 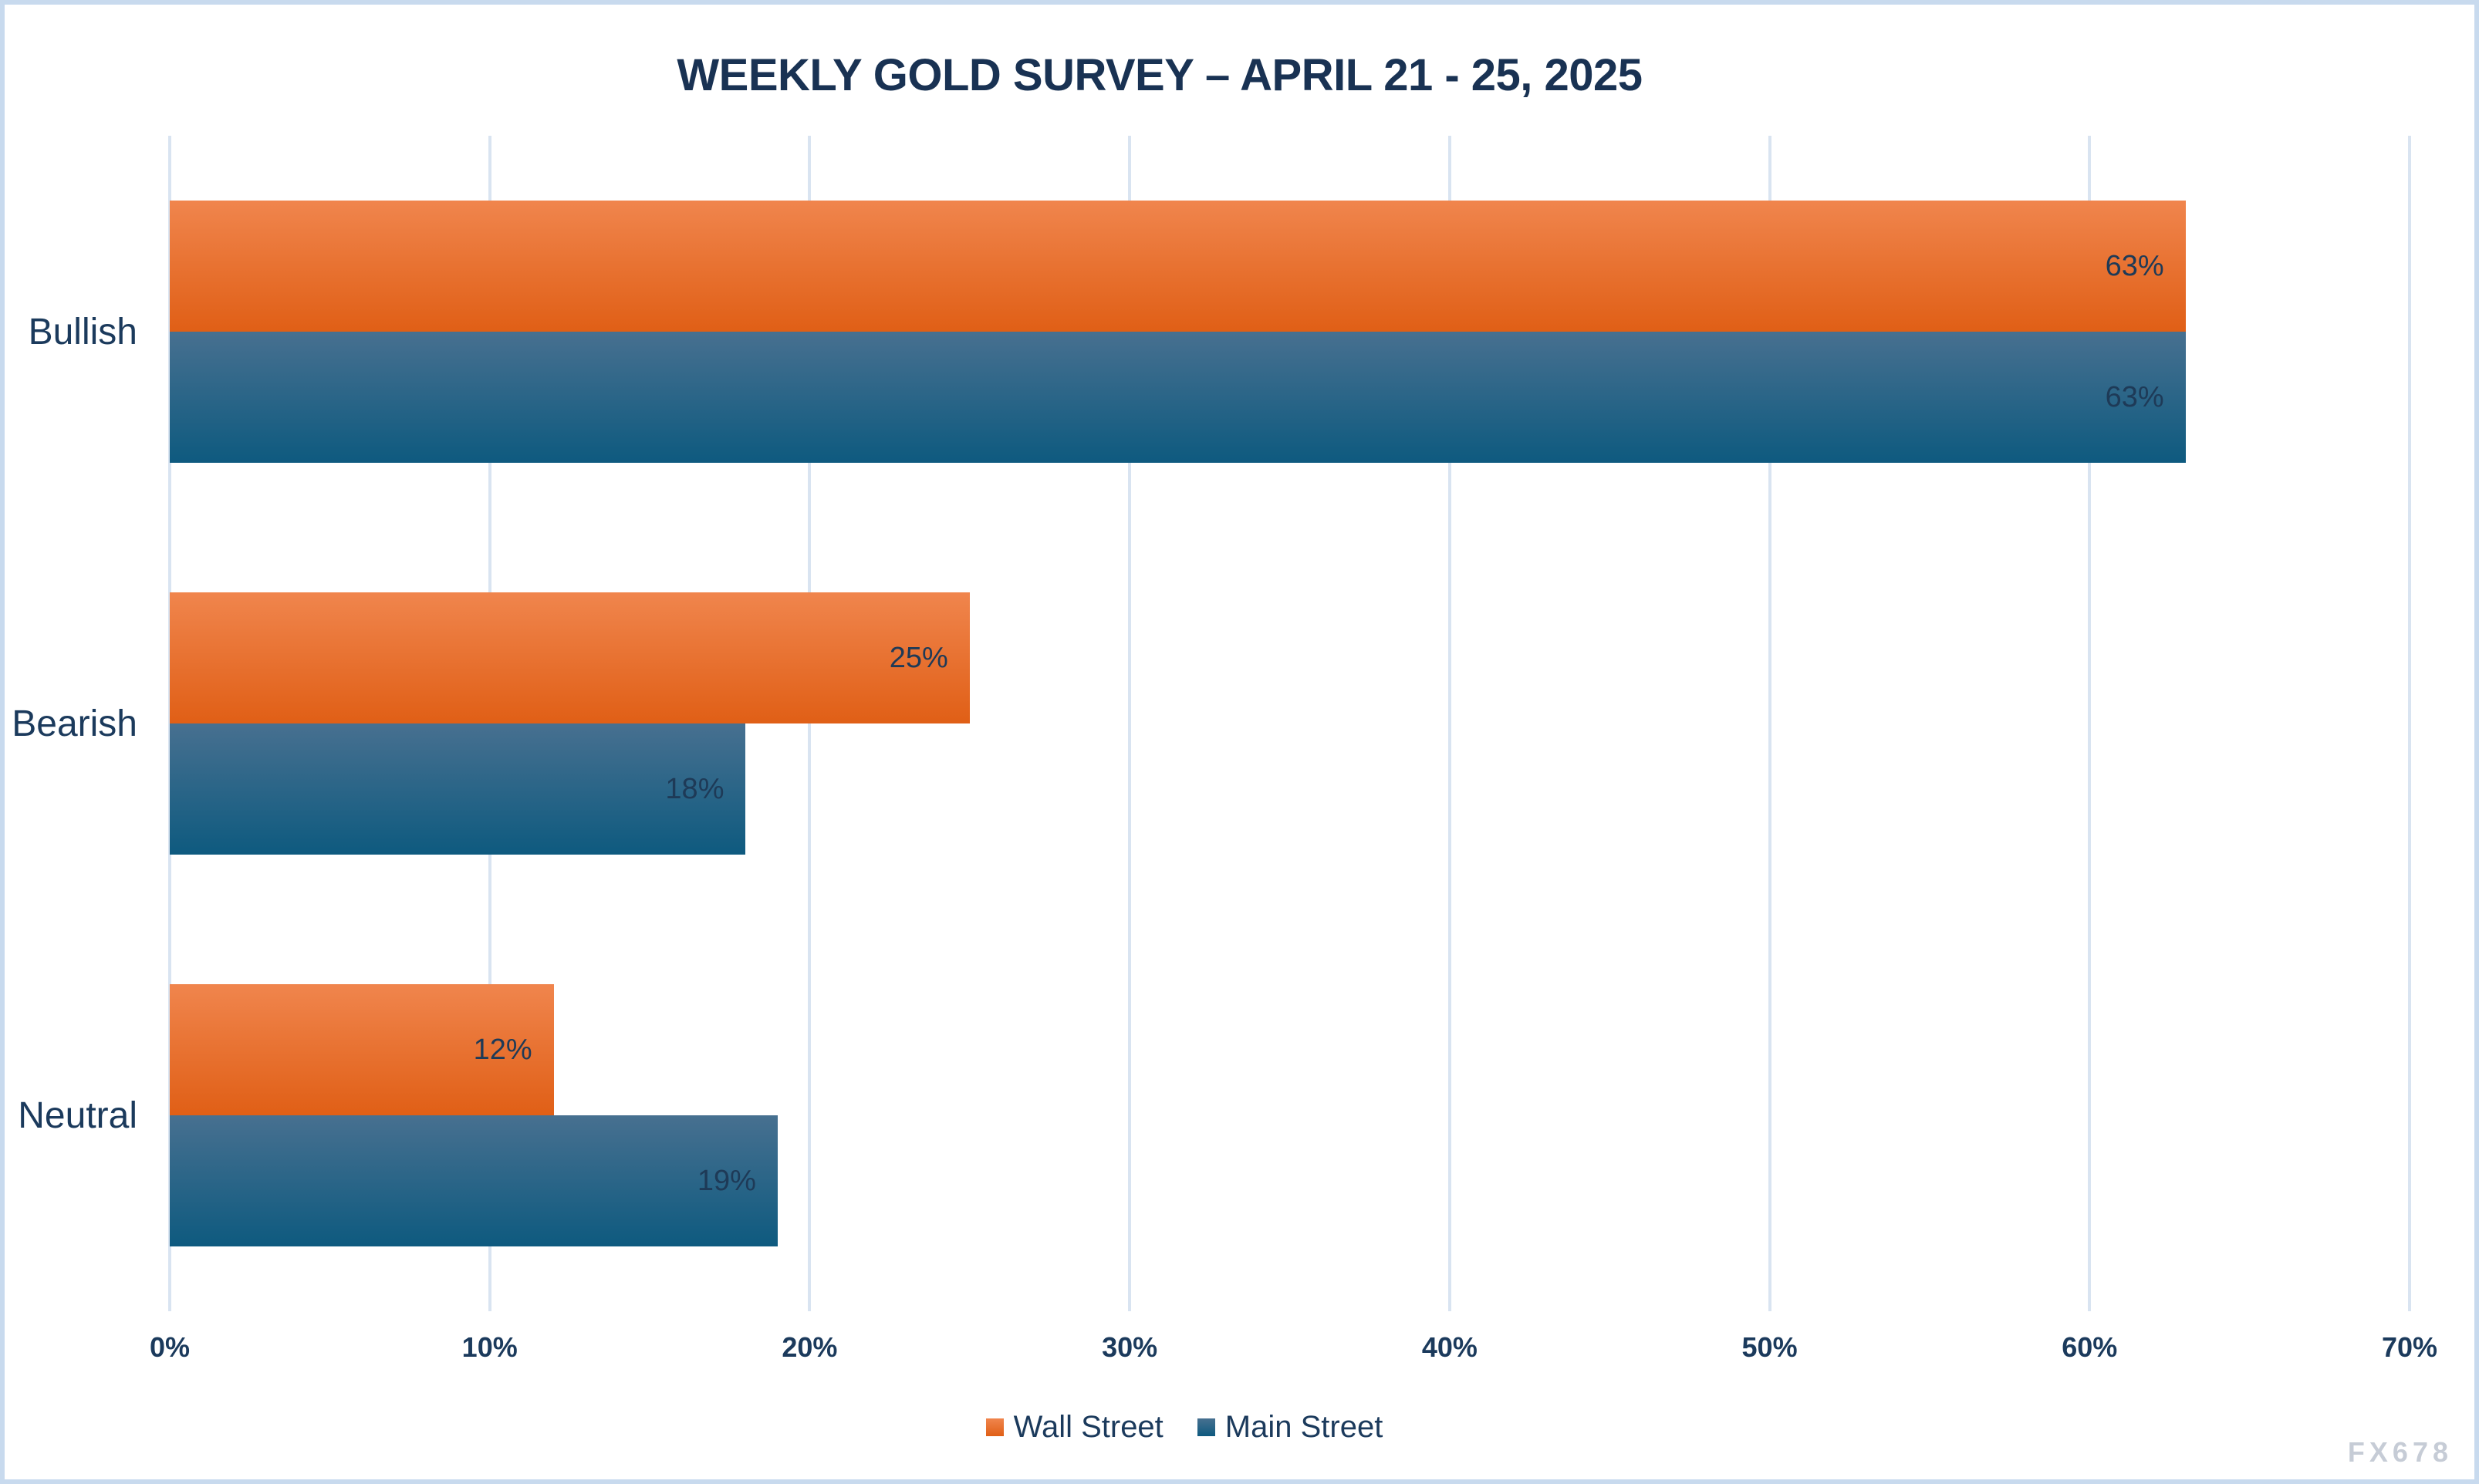 What do you see at coordinates (489, 1347) in the screenshot?
I see `x-axis-tick-label: 10%` at bounding box center [489, 1347].